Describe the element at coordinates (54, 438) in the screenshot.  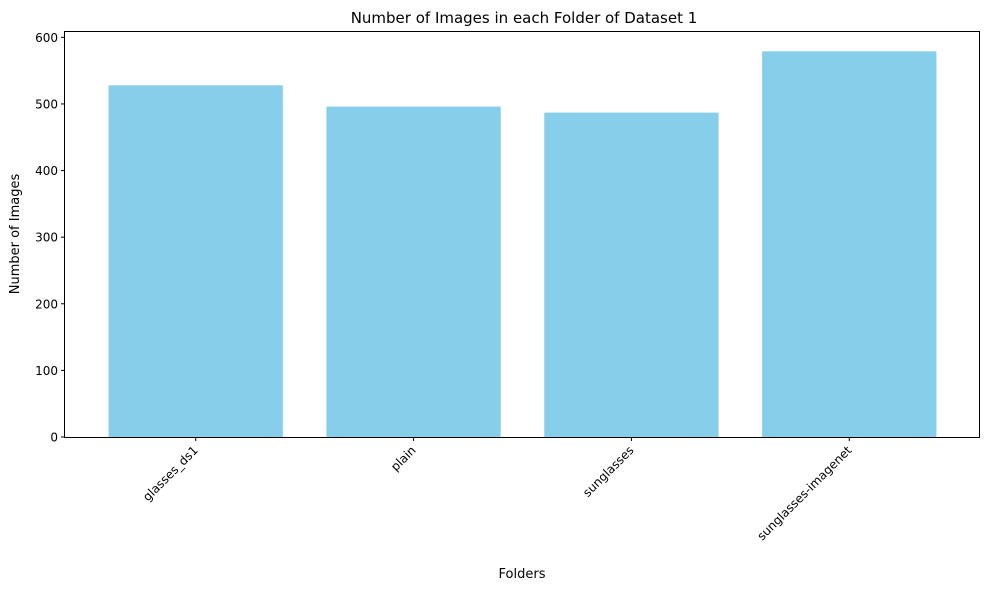
I see `y-tick-label: 0` at that location.